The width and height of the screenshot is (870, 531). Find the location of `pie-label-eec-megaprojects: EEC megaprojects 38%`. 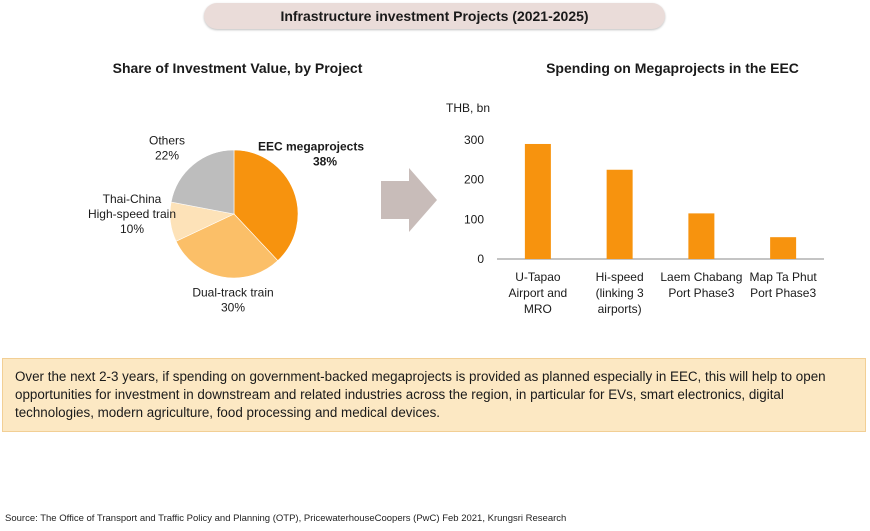

pie-label-eec-megaprojects: EEC megaprojects 38% is located at coordinates (311, 154).